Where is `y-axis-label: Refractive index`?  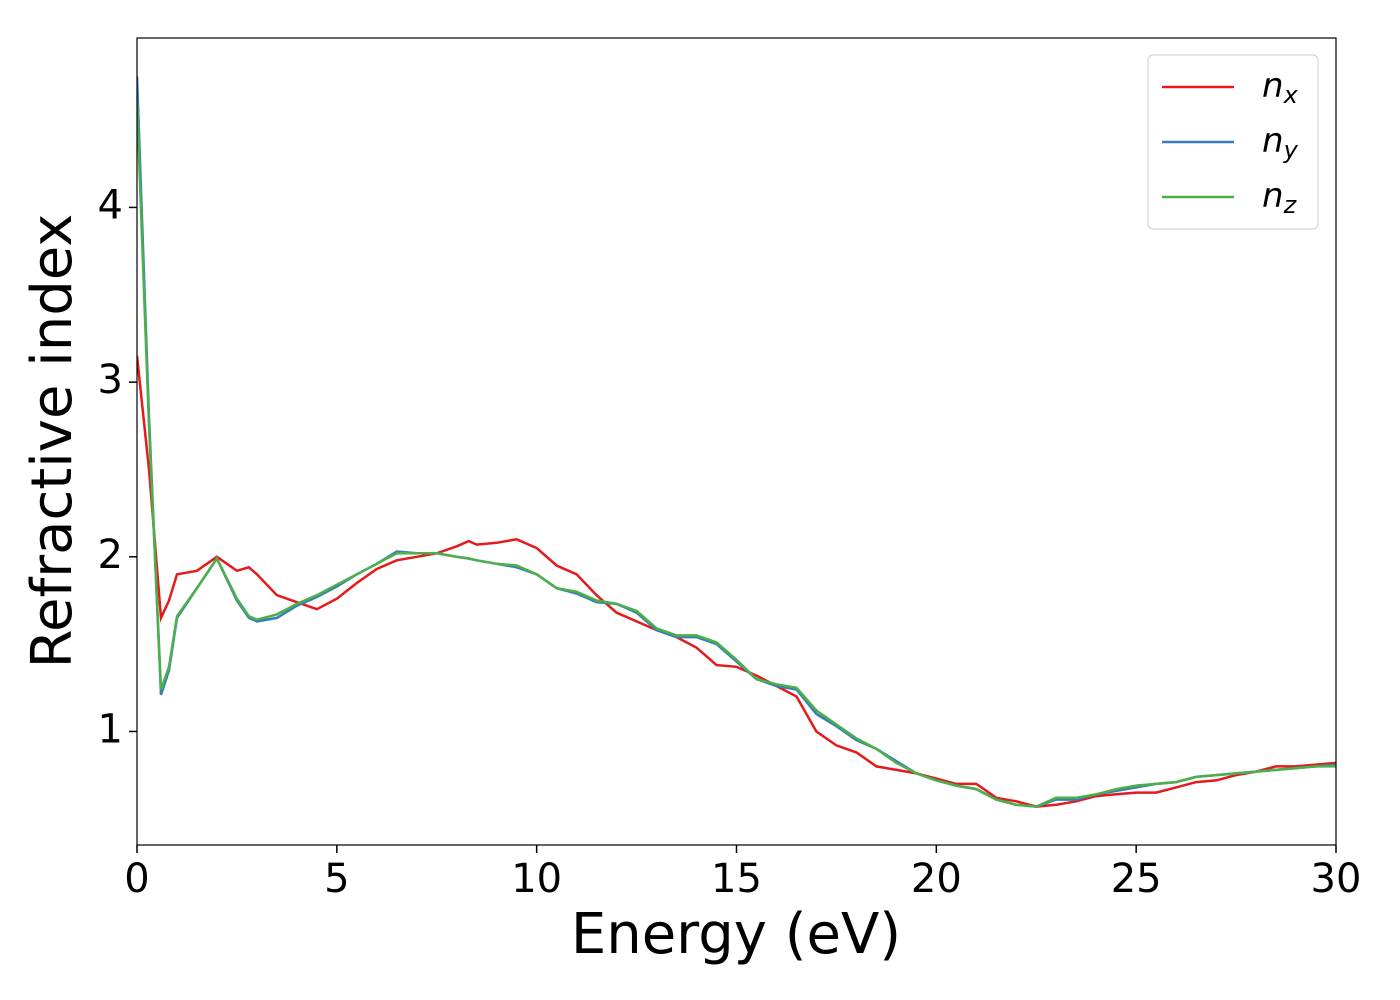
y-axis-label: Refractive index is located at coordinates (52, 441).